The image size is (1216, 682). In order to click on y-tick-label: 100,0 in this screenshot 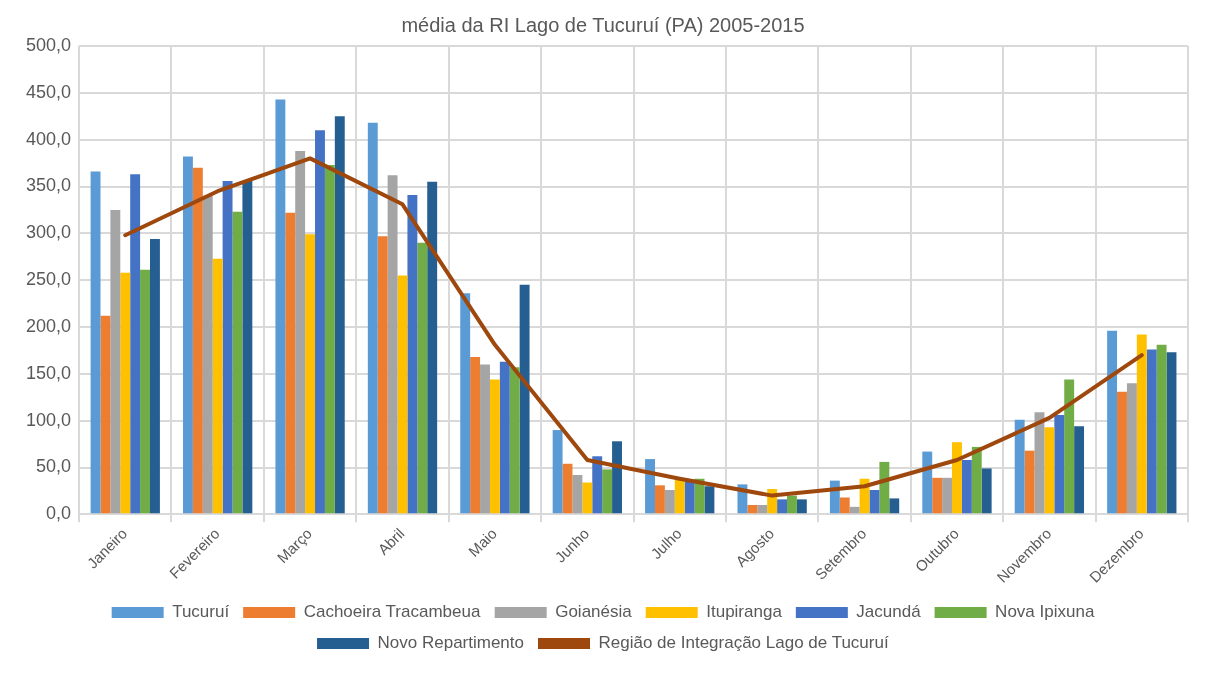, I will do `click(49, 419)`.